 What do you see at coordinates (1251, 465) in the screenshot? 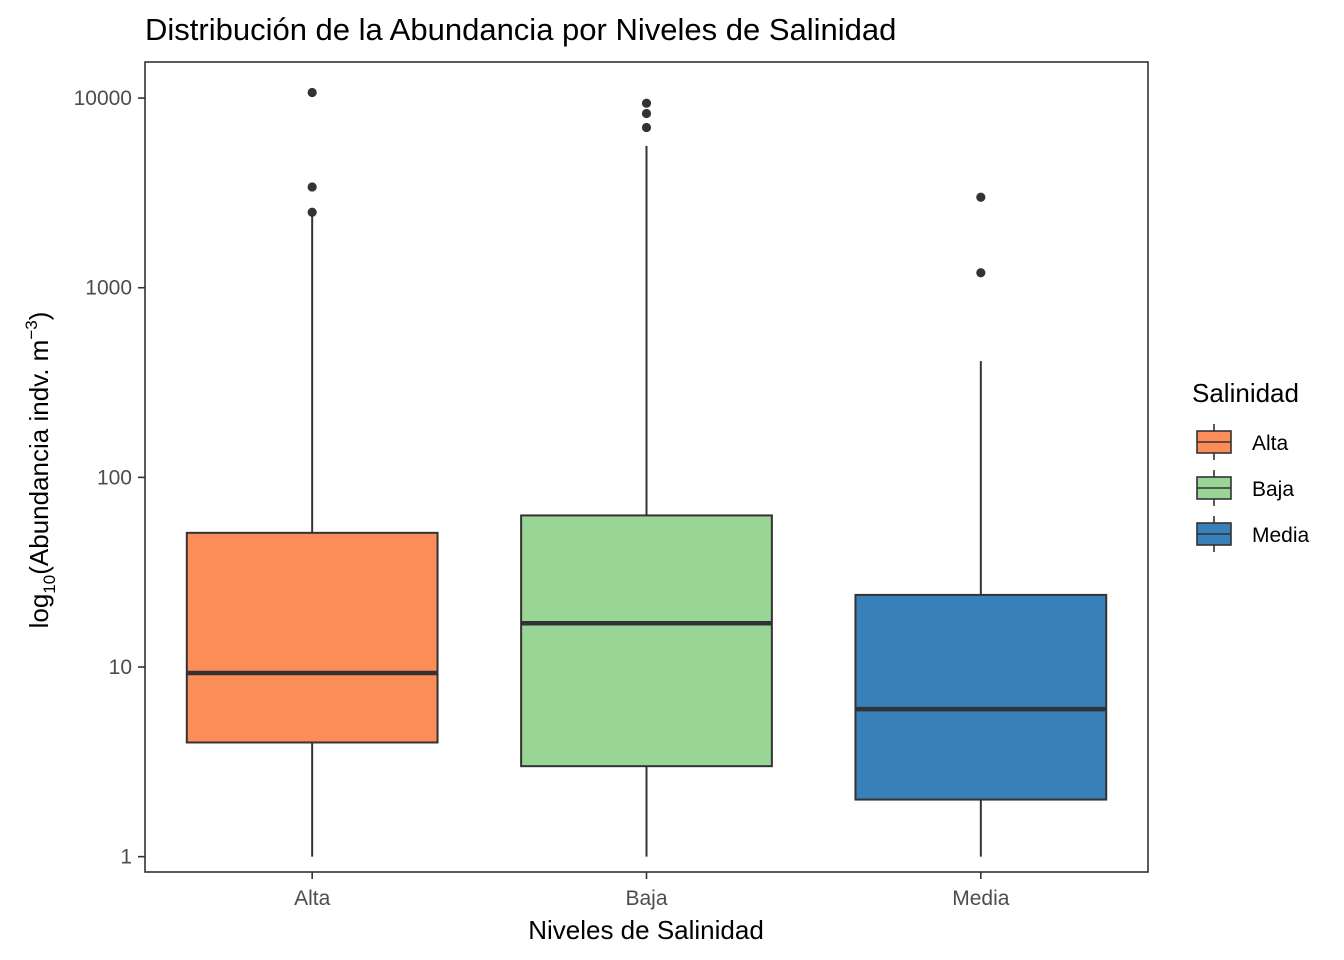
I see `legend: Salinidad Alta Baja Media` at bounding box center [1251, 465].